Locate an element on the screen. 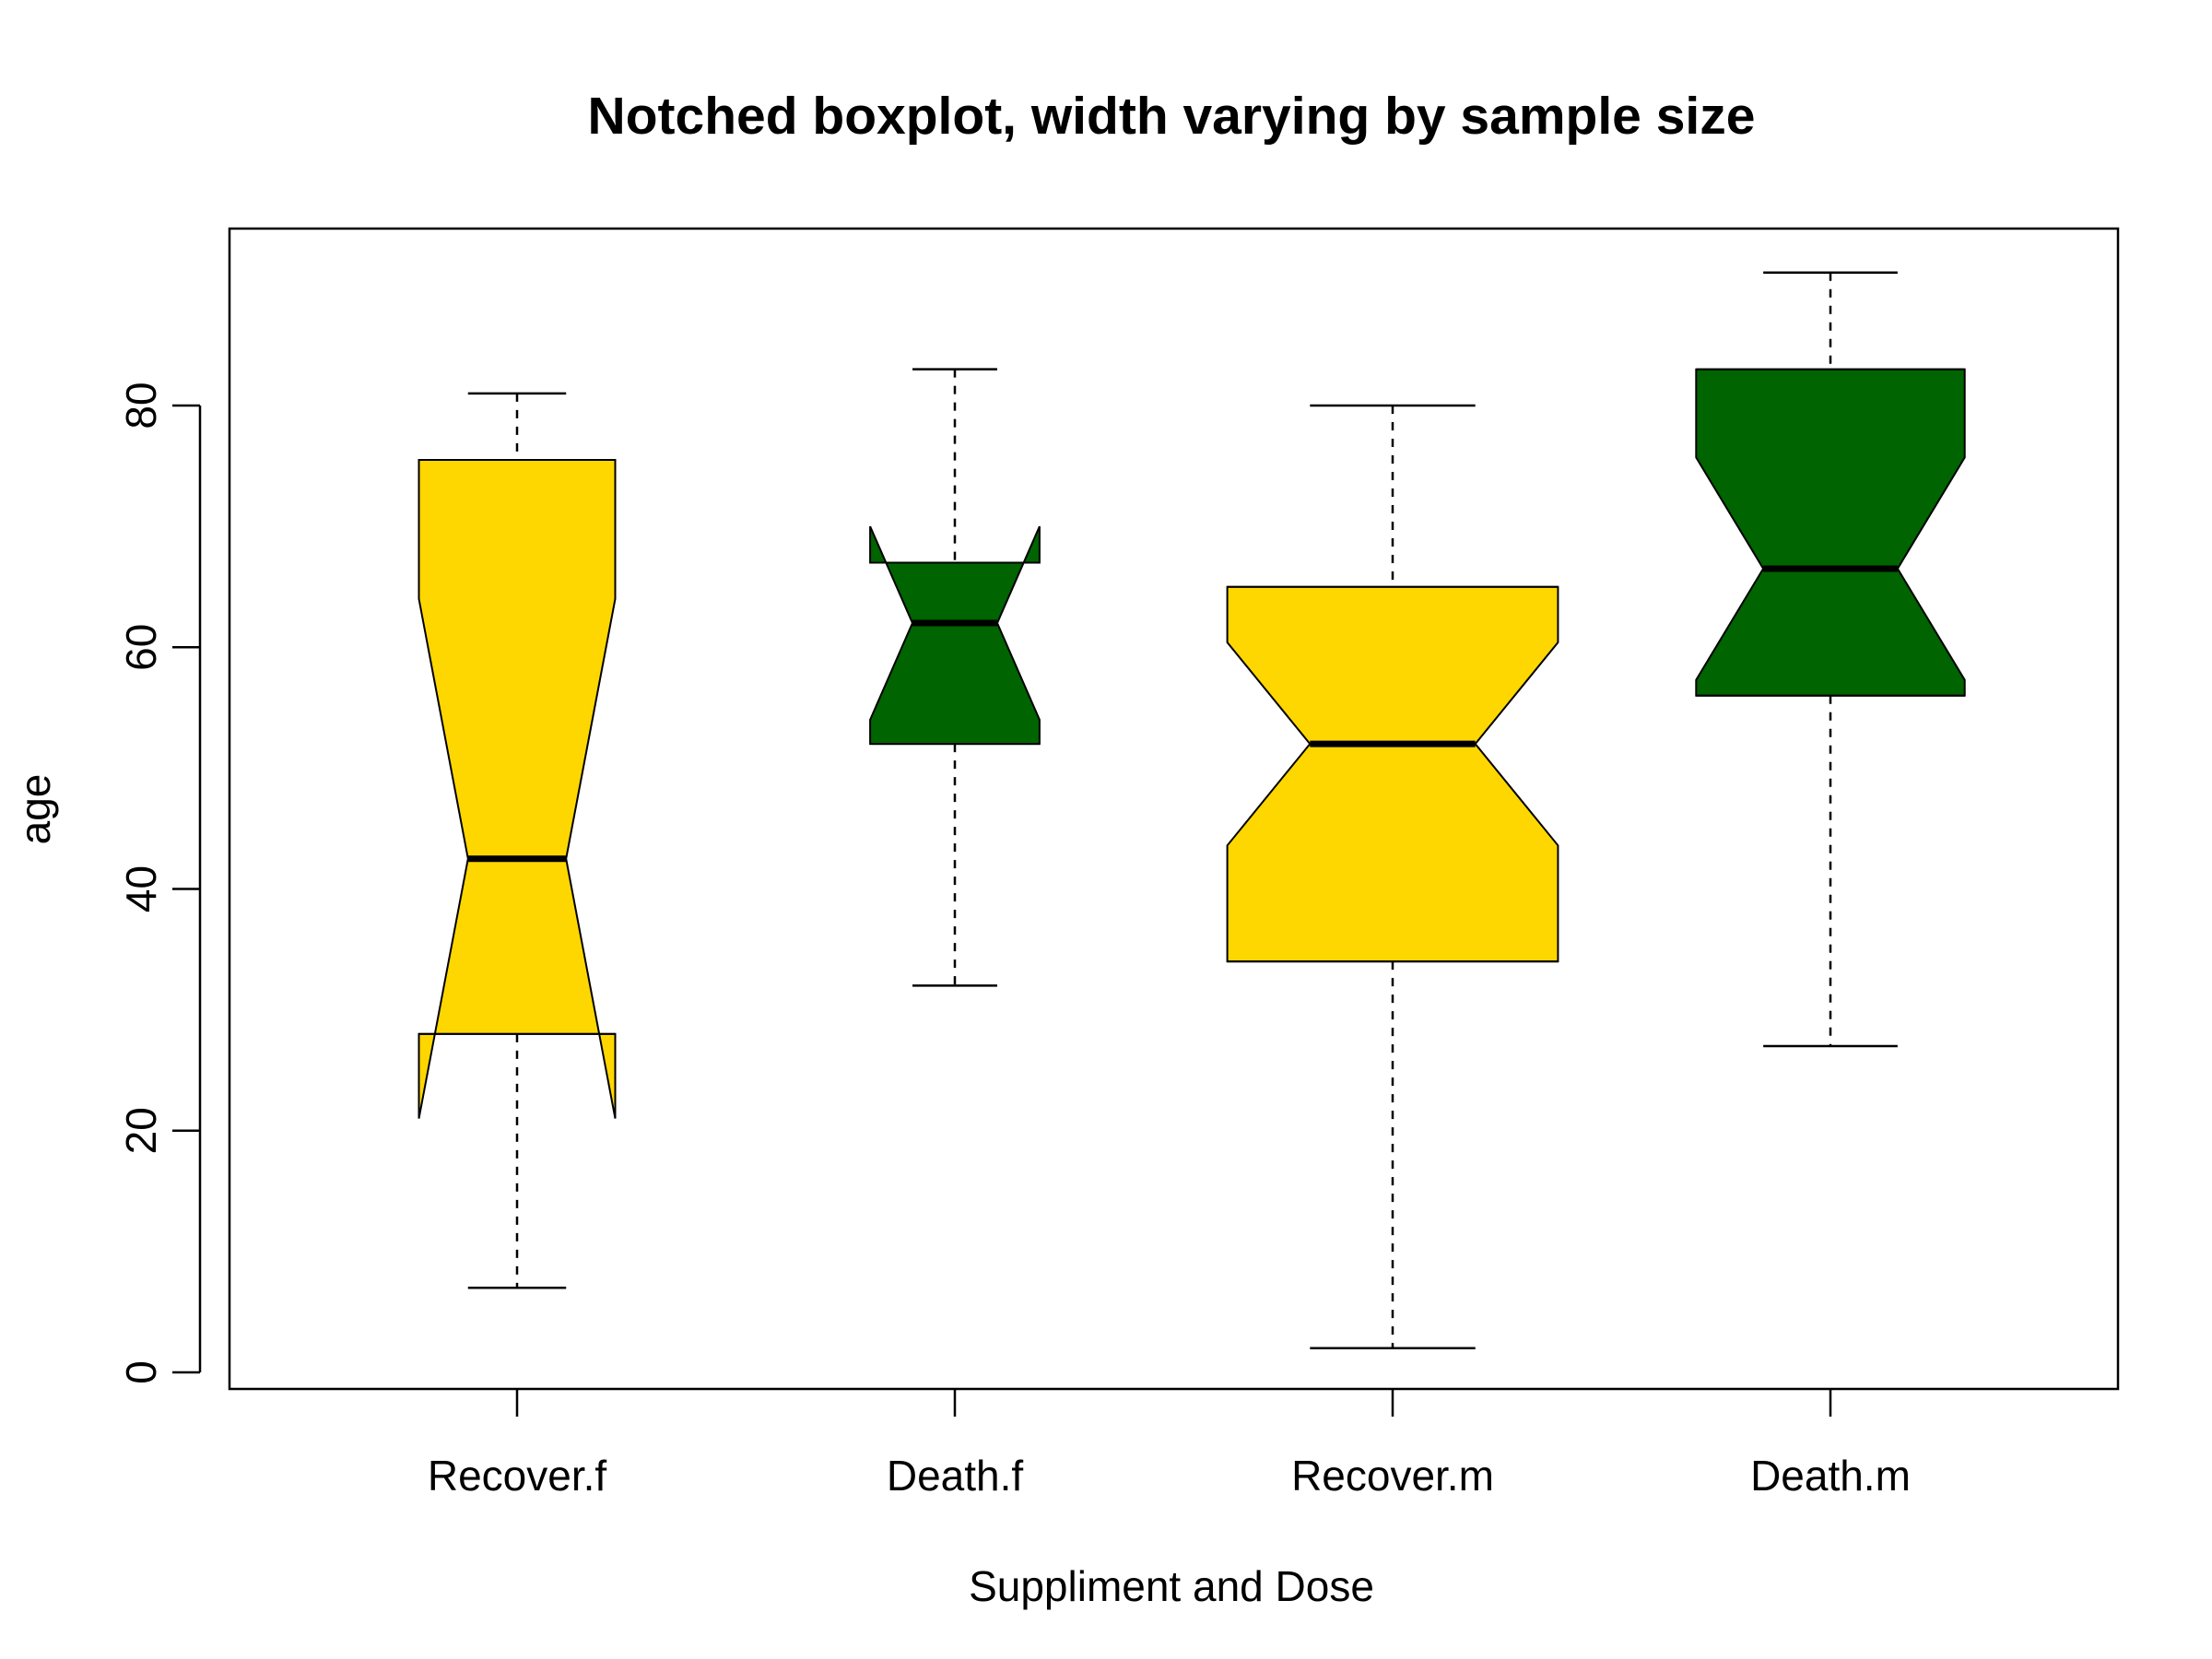 The image size is (2212, 1659). x-tick-label: Death.f is located at coordinates (955, 1476).